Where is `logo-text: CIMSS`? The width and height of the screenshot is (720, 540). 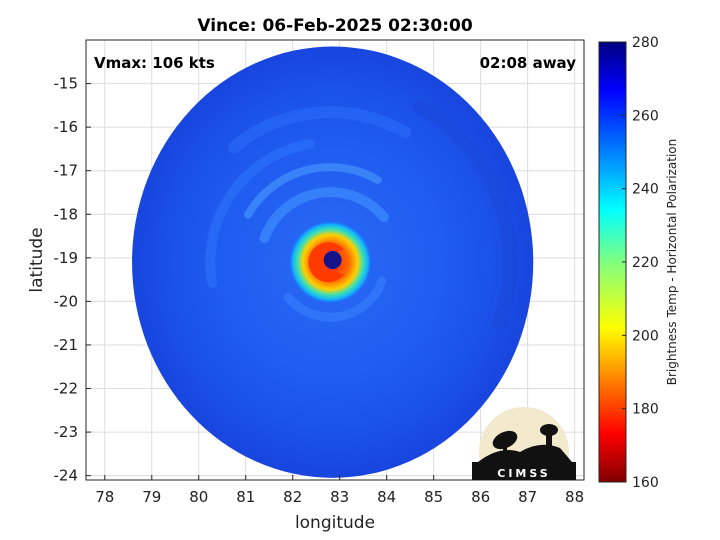
logo-text: CIMSS is located at coordinates (523, 473).